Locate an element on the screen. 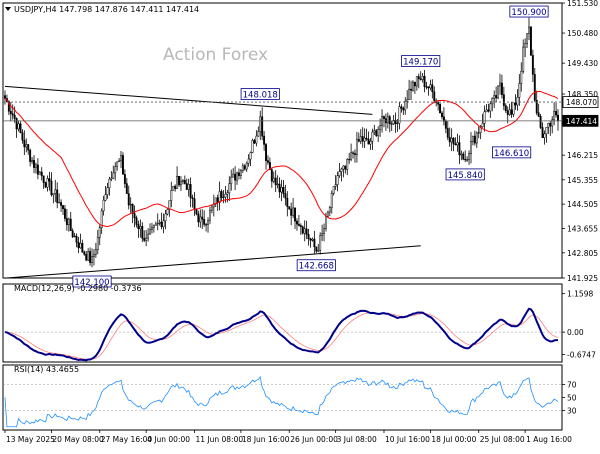 Image resolution: width=600 pixels, height=454 pixels. time-tick-label: 11 Jun 08:00 is located at coordinates (219, 439).